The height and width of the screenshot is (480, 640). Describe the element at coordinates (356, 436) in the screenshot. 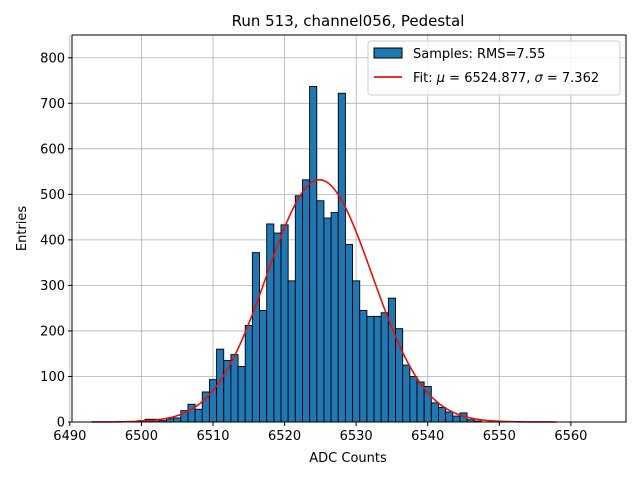

I see `x-tick-label: 6530` at that location.